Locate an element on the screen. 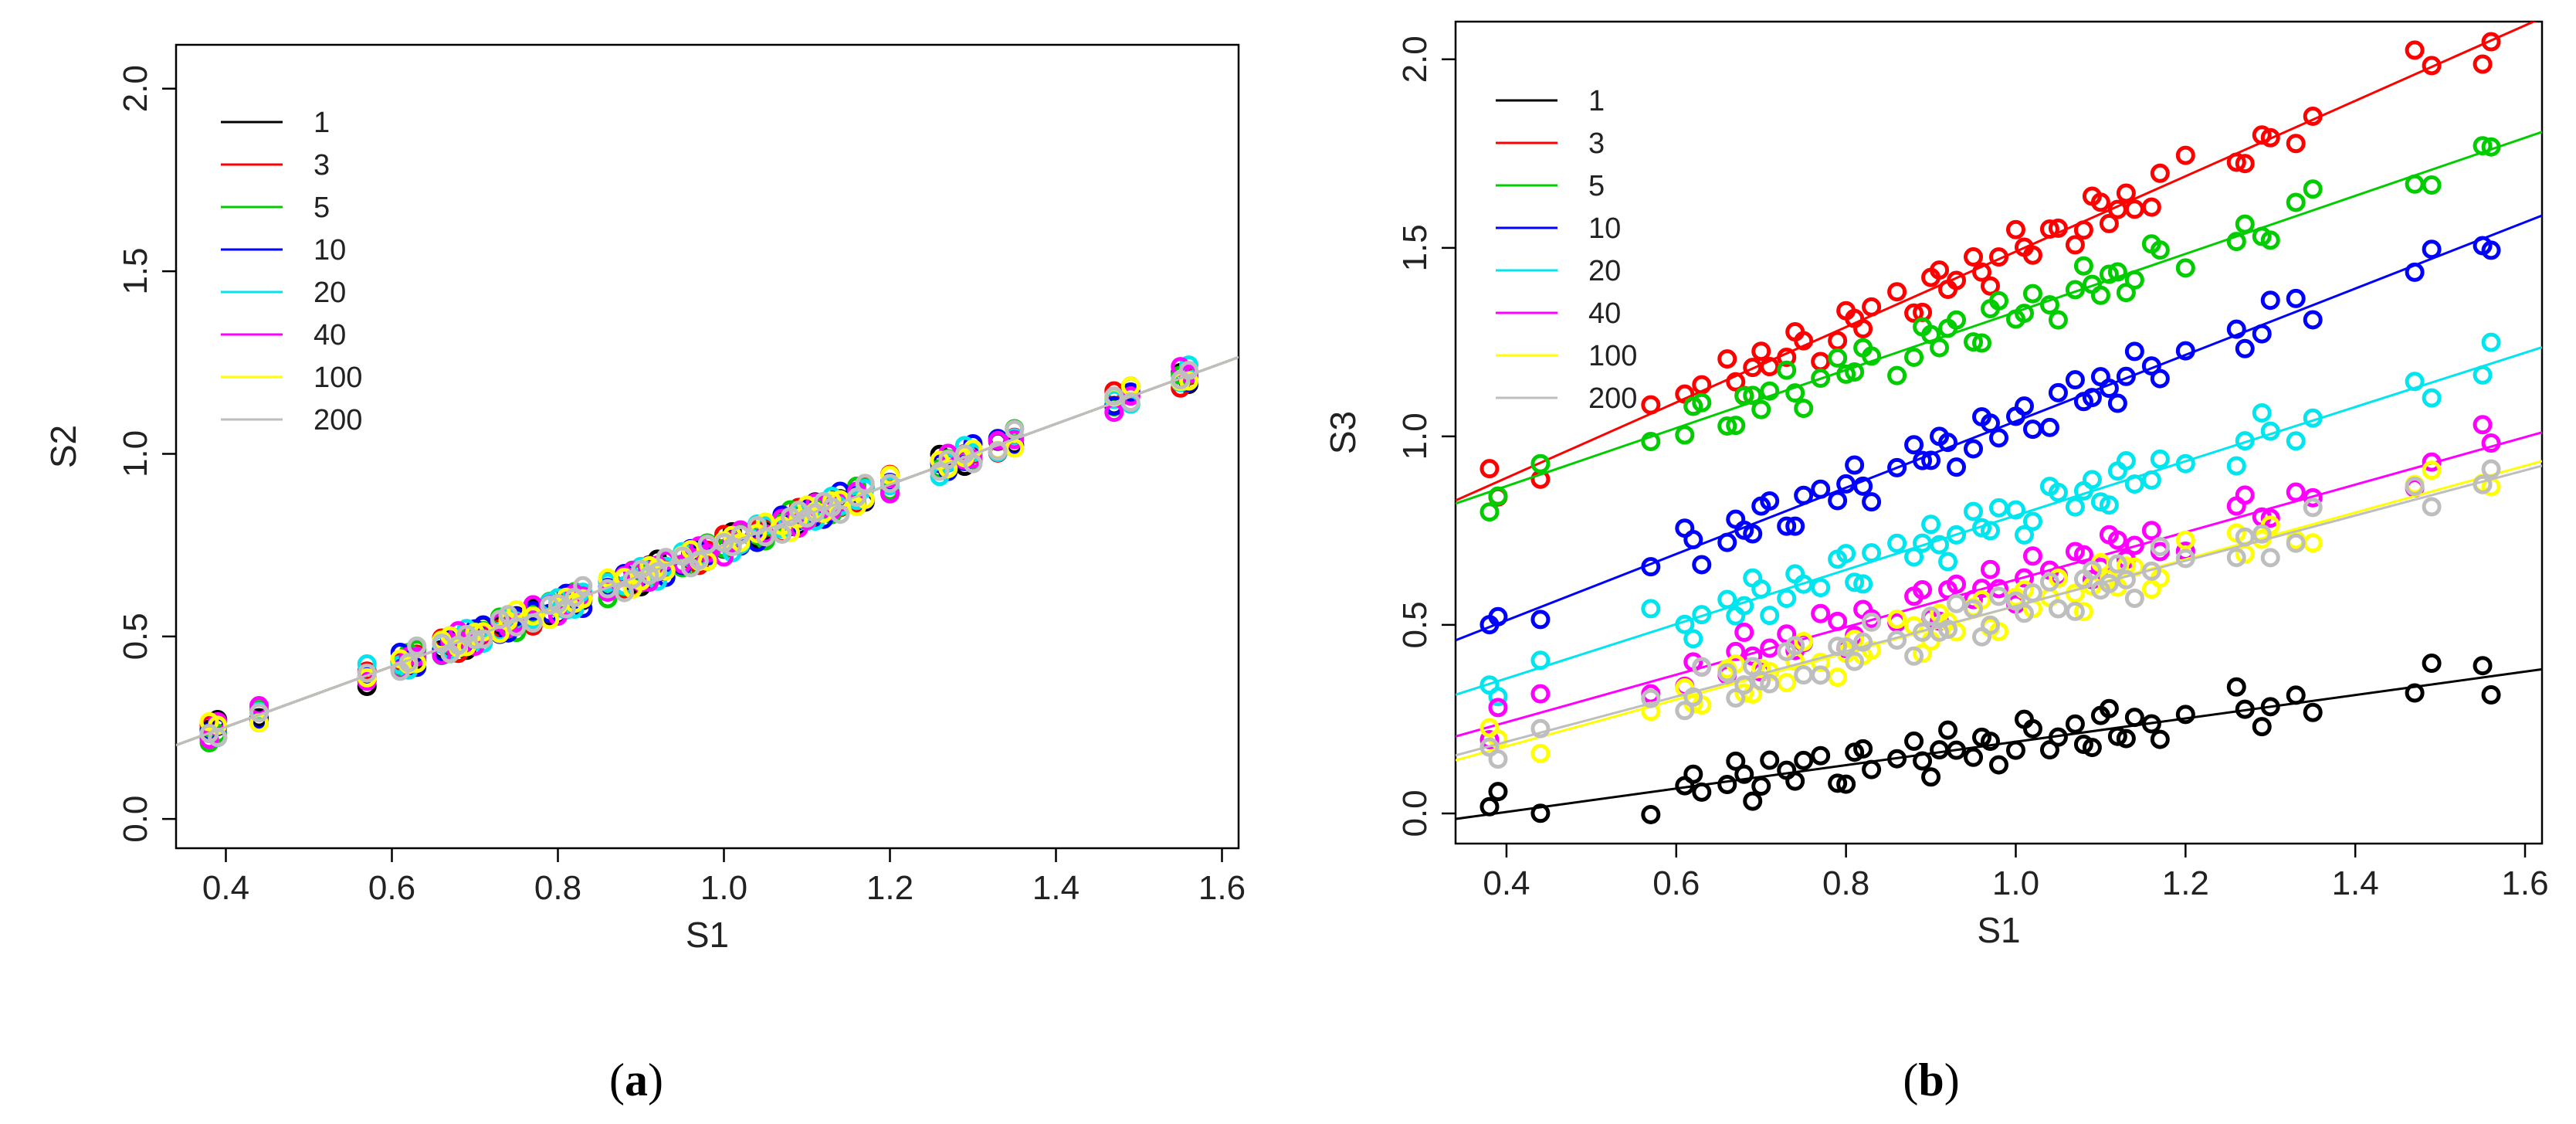 Image resolution: width=2576 pixels, height=1124 pixels. x-tick-label: 1.0 is located at coordinates (2015, 883).